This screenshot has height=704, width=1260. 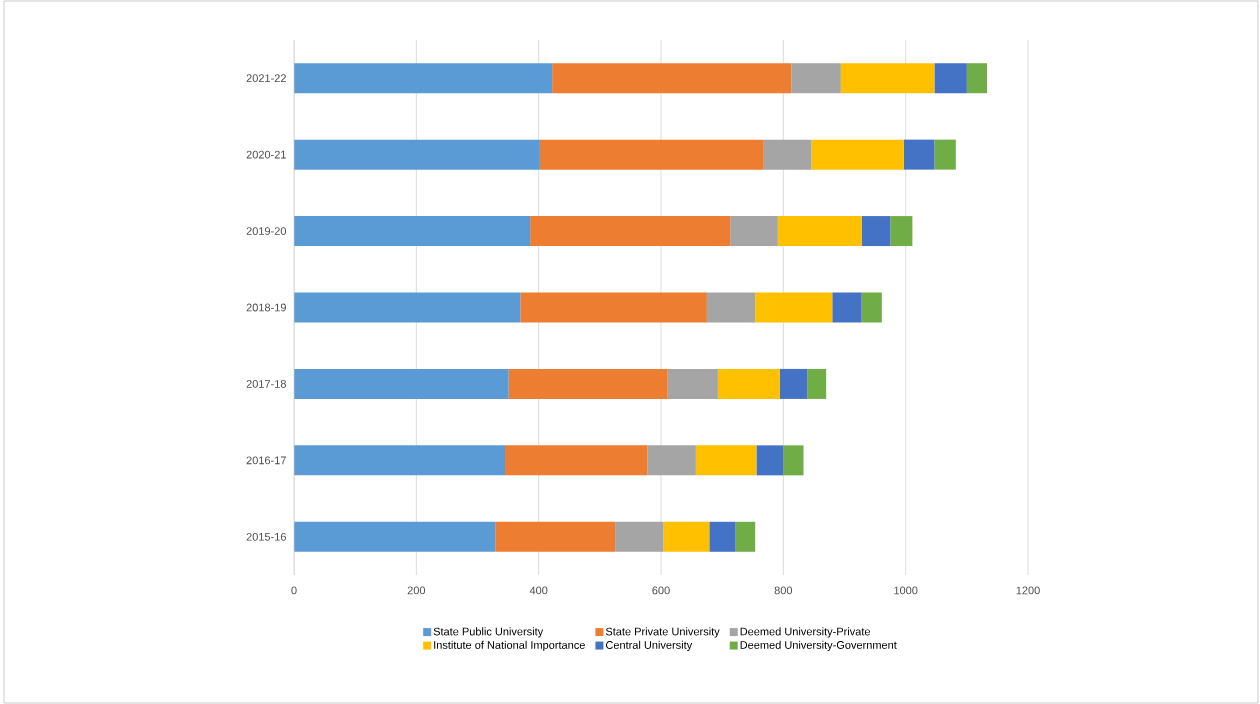 What do you see at coordinates (294, 590) in the screenshot?
I see `x-tick-label: 0` at bounding box center [294, 590].